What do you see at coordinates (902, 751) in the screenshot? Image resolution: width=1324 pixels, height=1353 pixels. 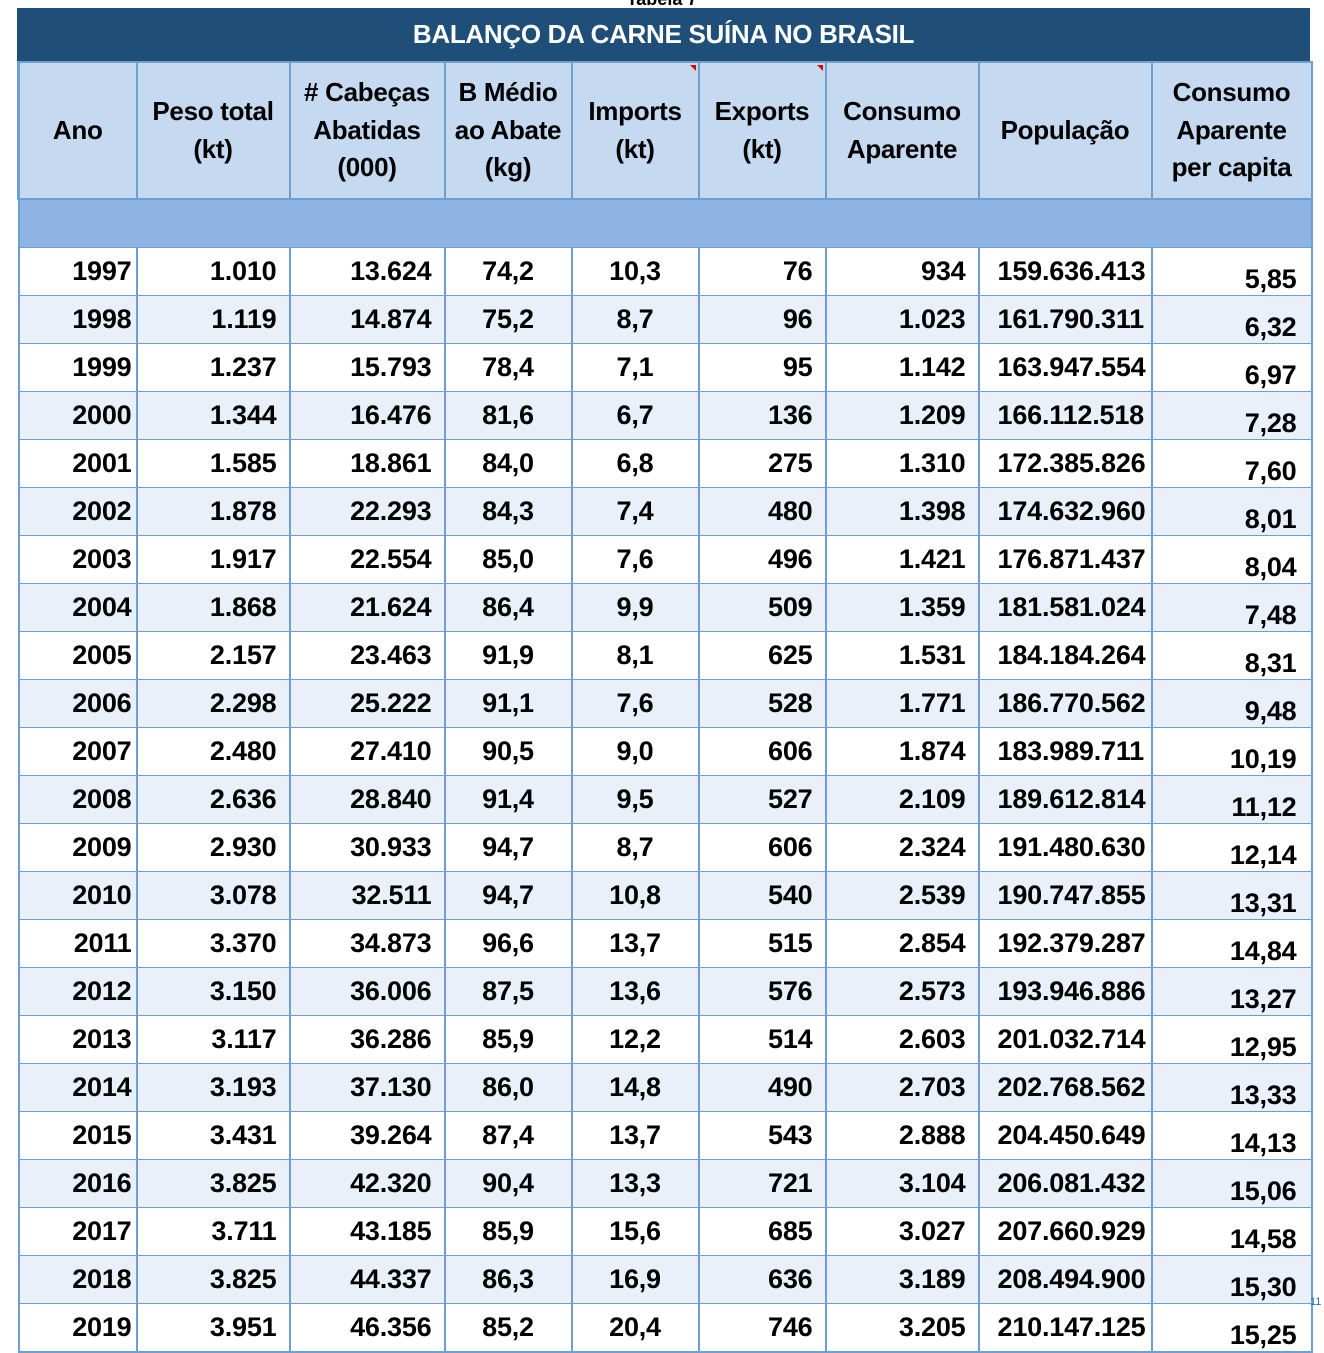 I see `table-cell: 1.874` at bounding box center [902, 751].